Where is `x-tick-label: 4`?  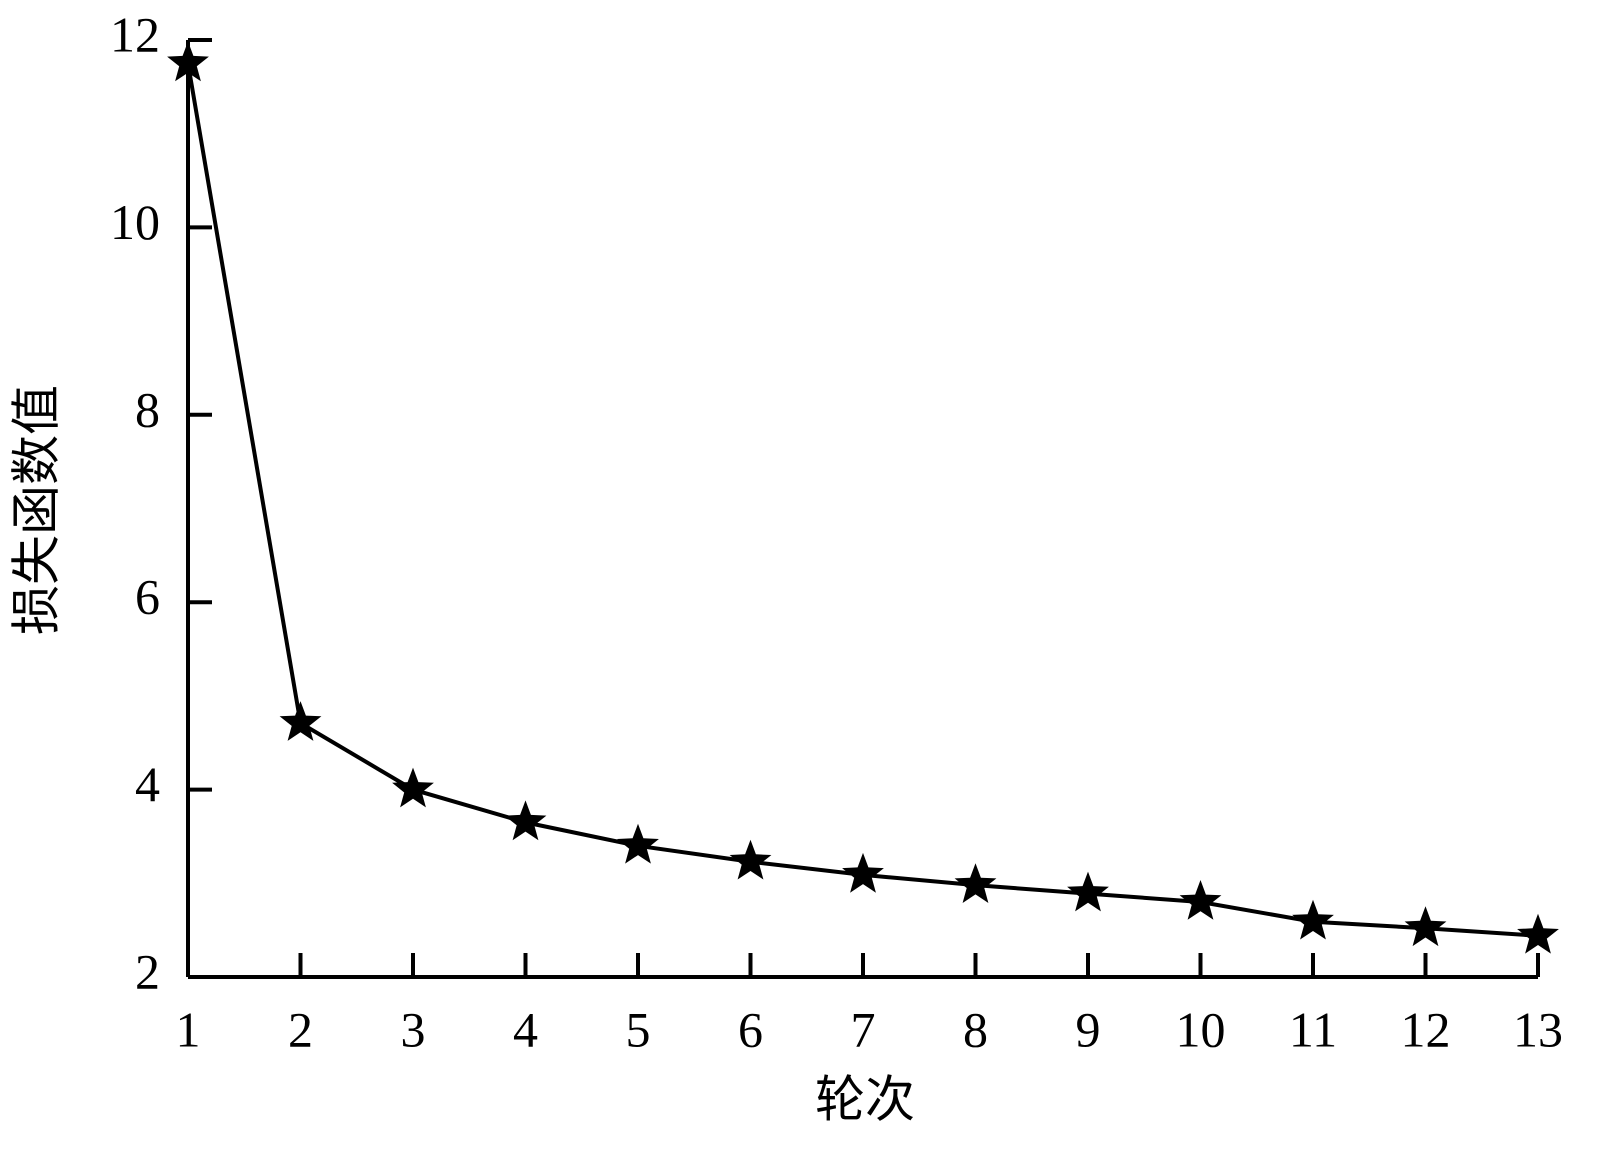 x-tick-label: 4 is located at coordinates (525, 1029).